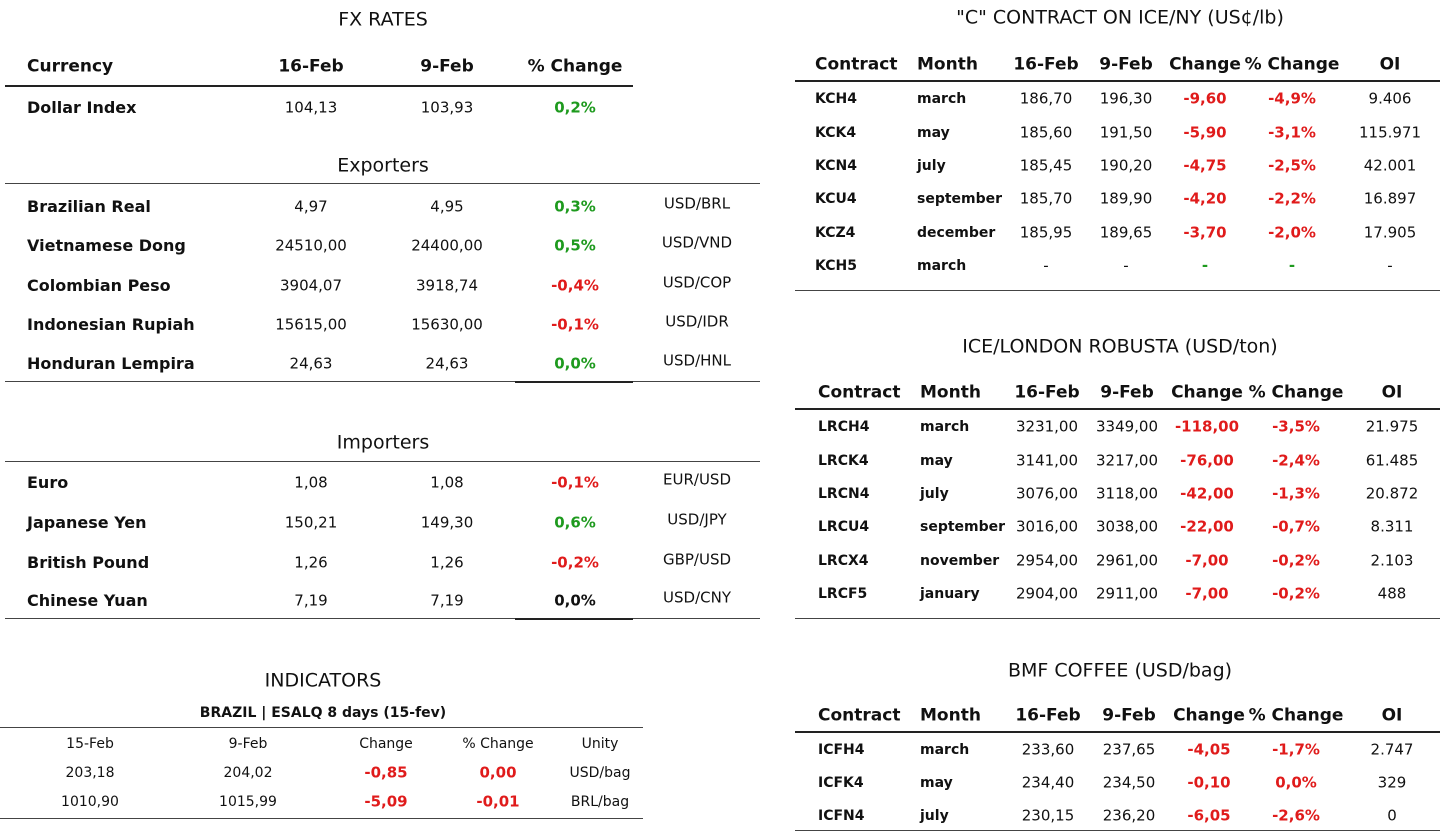 This screenshot has height=832, width=1445. What do you see at coordinates (99, 285) in the screenshot?
I see `row-label: Colombian Peso` at bounding box center [99, 285].